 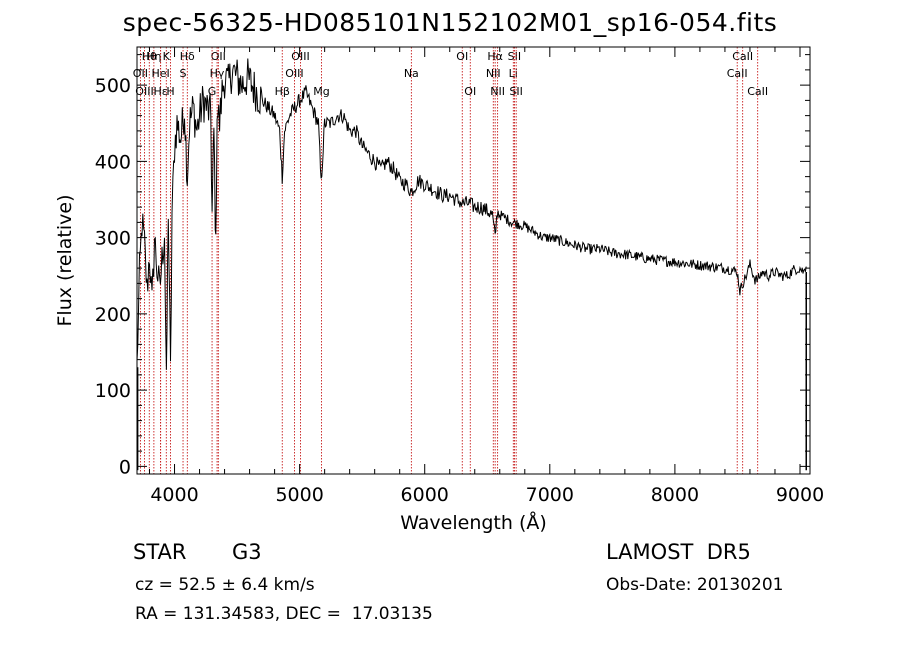 I want to click on x-tick-label: 7000, so click(x=550, y=495).